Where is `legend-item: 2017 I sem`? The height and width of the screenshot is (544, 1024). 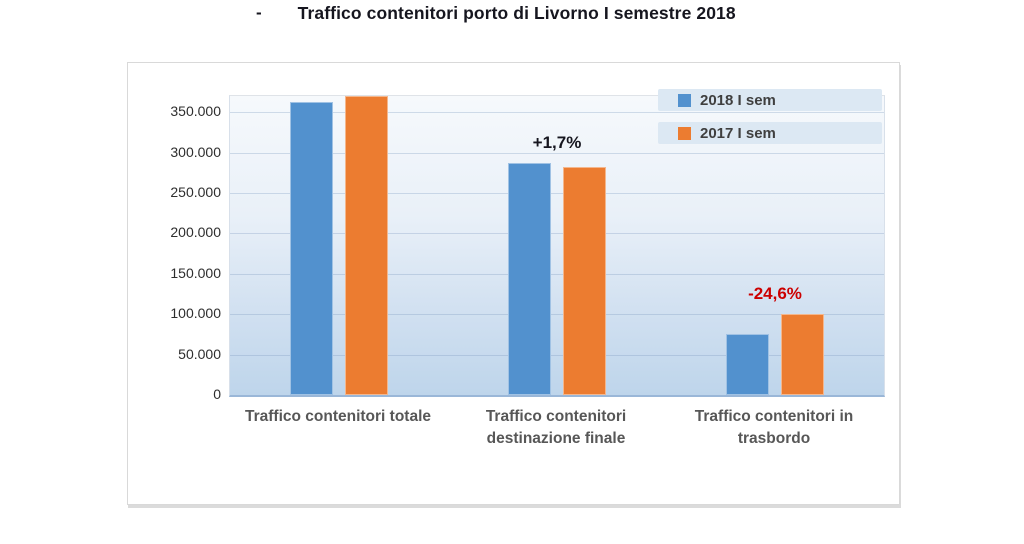
legend-item: 2017 I sem is located at coordinates (770, 133).